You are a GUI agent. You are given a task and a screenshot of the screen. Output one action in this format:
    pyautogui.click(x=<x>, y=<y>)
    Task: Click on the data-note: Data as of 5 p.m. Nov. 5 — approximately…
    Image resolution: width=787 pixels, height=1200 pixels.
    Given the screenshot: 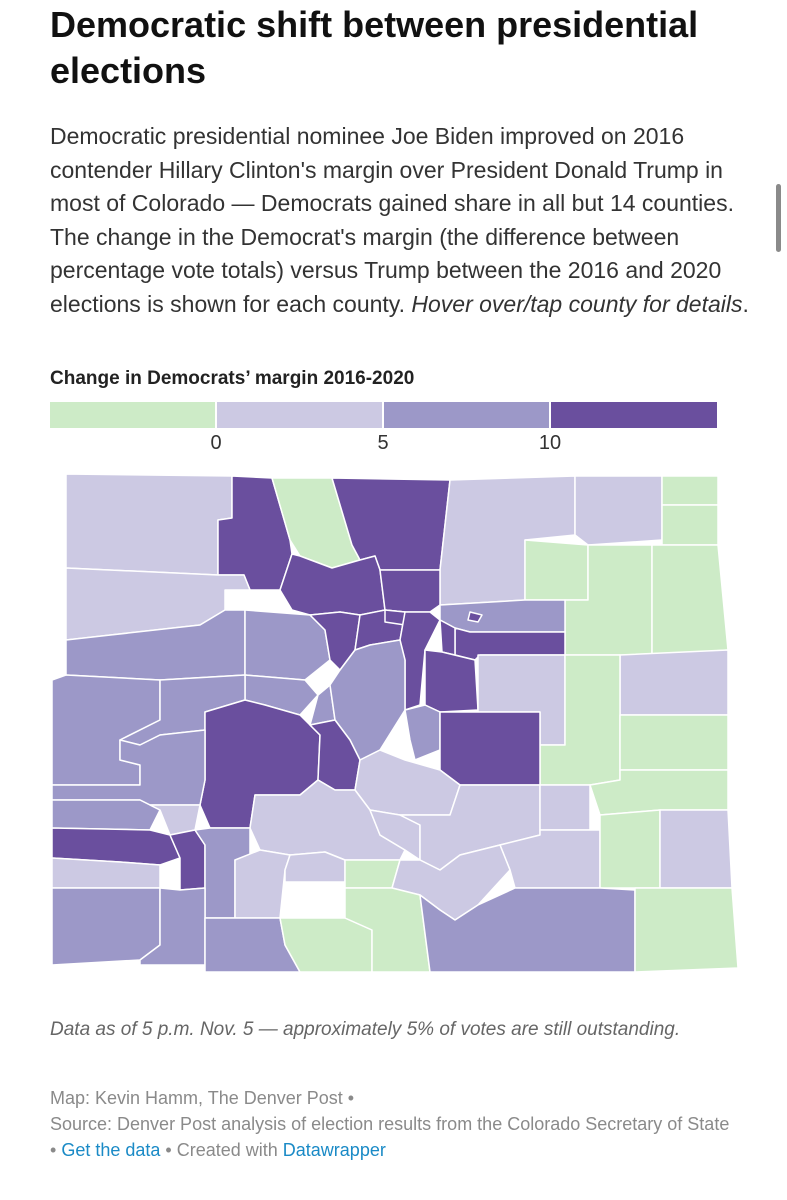 What is the action you would take?
    pyautogui.click(x=365, y=1029)
    